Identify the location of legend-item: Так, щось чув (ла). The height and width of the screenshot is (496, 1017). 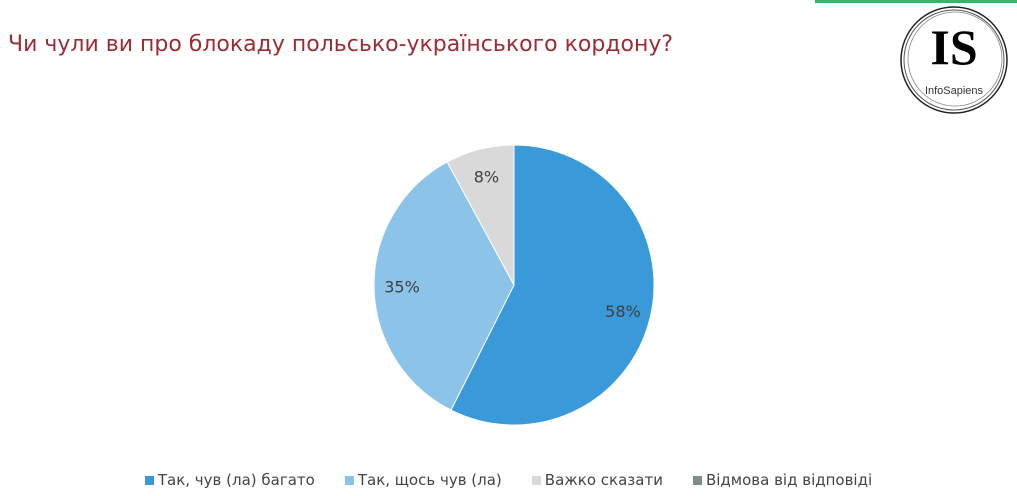
(423, 480).